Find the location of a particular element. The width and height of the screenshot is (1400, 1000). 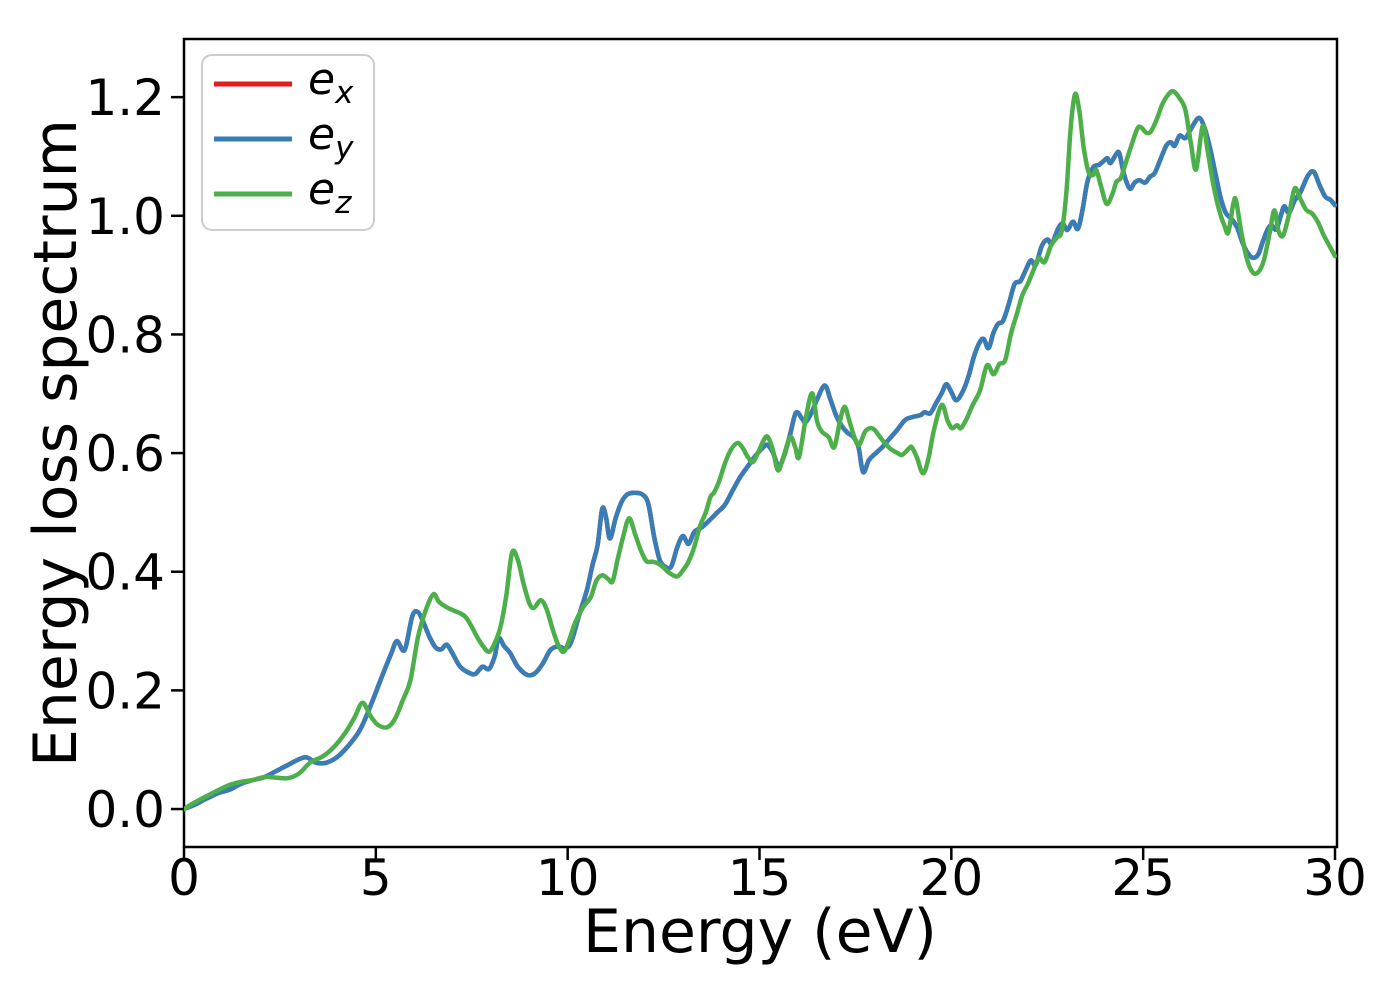

legend-label-sub-e_x: x is located at coordinates (344, 93).